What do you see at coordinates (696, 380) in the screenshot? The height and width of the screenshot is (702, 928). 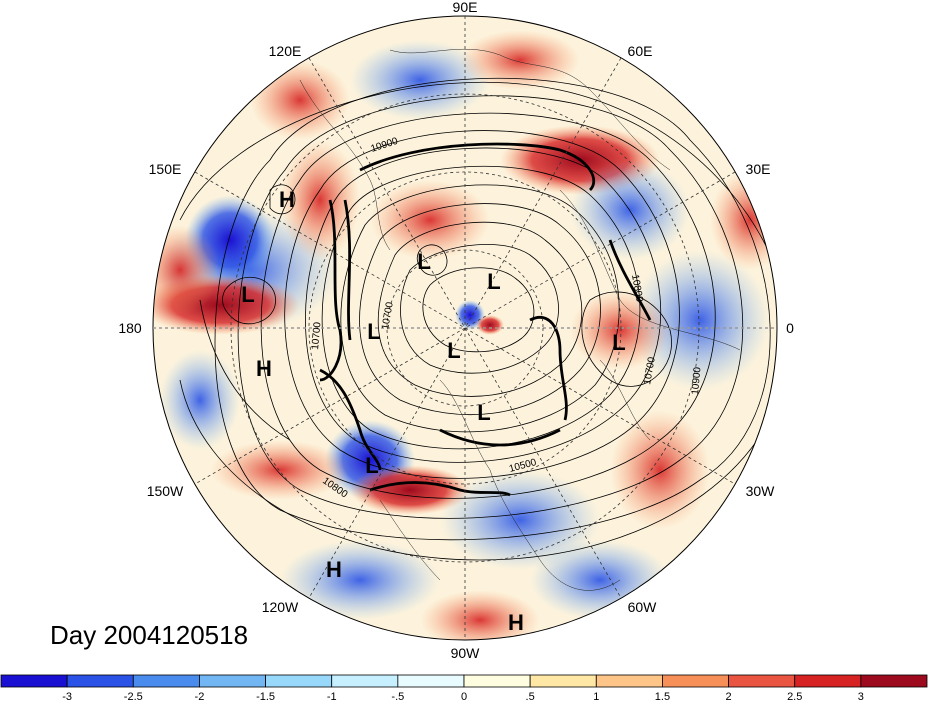 I see `contour-label: 10900` at bounding box center [696, 380].